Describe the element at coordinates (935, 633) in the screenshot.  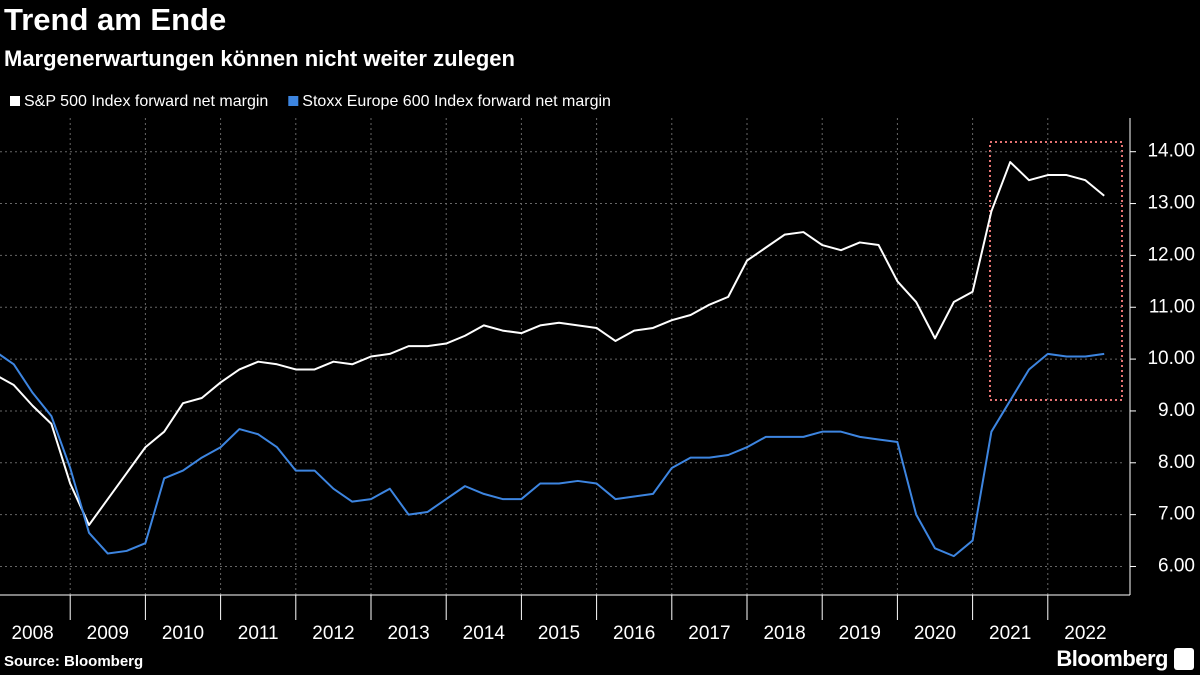
I see `x-tick-label: 2020` at that location.